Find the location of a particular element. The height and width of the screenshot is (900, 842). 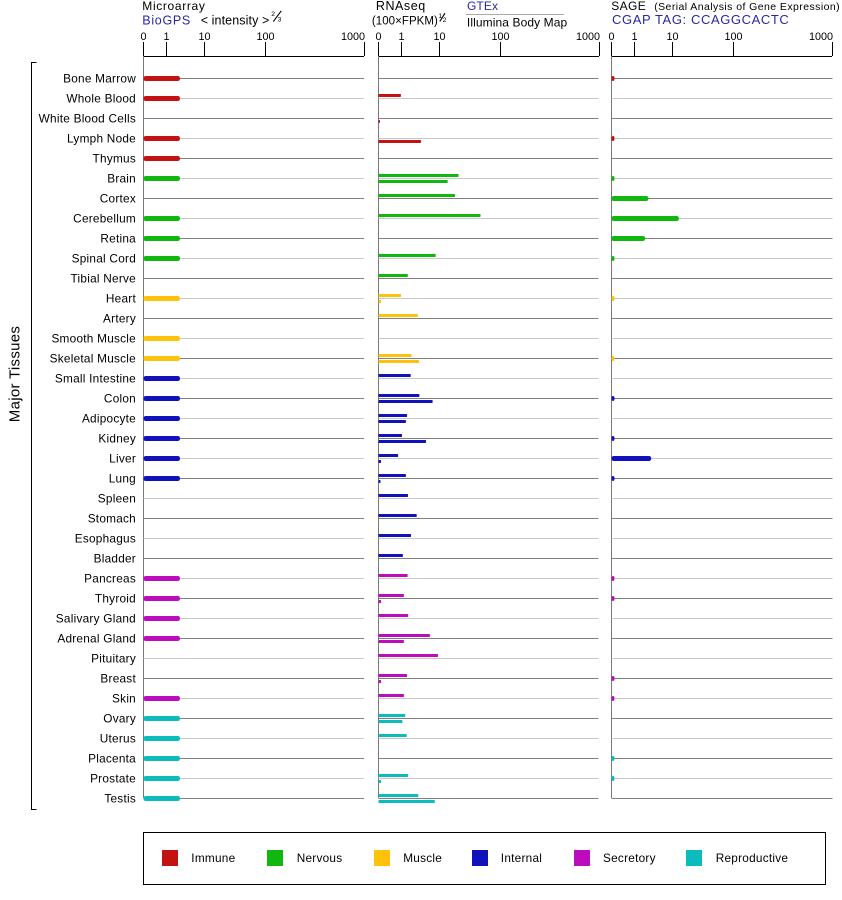

svg-text:(Serial Analysis of Gene Expre: (Serial Analysis of Gene Expression) is located at coordinates (747, 7).